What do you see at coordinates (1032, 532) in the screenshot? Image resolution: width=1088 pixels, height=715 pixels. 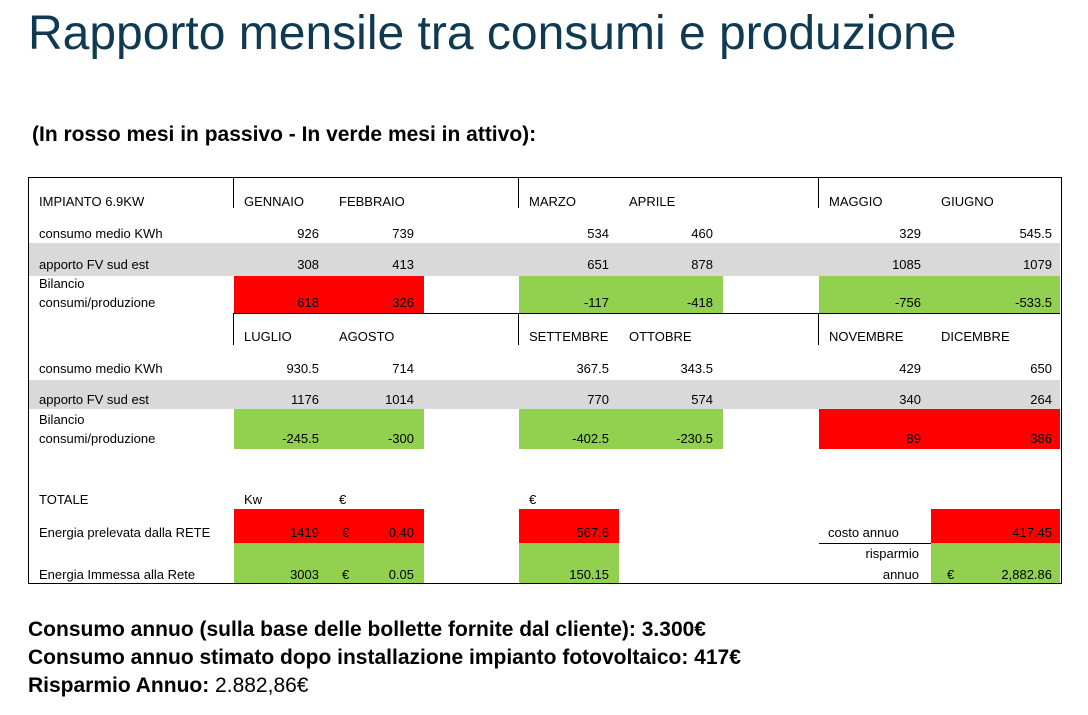 I see `annual-cost: 417.45` at bounding box center [1032, 532].